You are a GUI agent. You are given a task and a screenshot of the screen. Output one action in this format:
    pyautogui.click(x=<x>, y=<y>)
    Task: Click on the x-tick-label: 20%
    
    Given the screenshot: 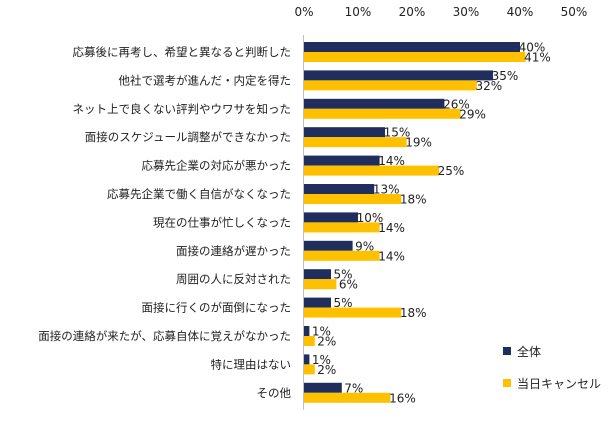 What is the action you would take?
    pyautogui.click(x=412, y=12)
    